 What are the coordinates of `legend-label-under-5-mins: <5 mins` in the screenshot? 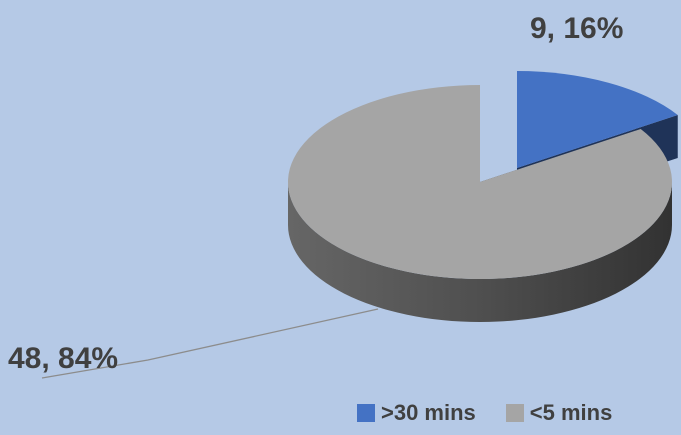 It's located at (571, 412).